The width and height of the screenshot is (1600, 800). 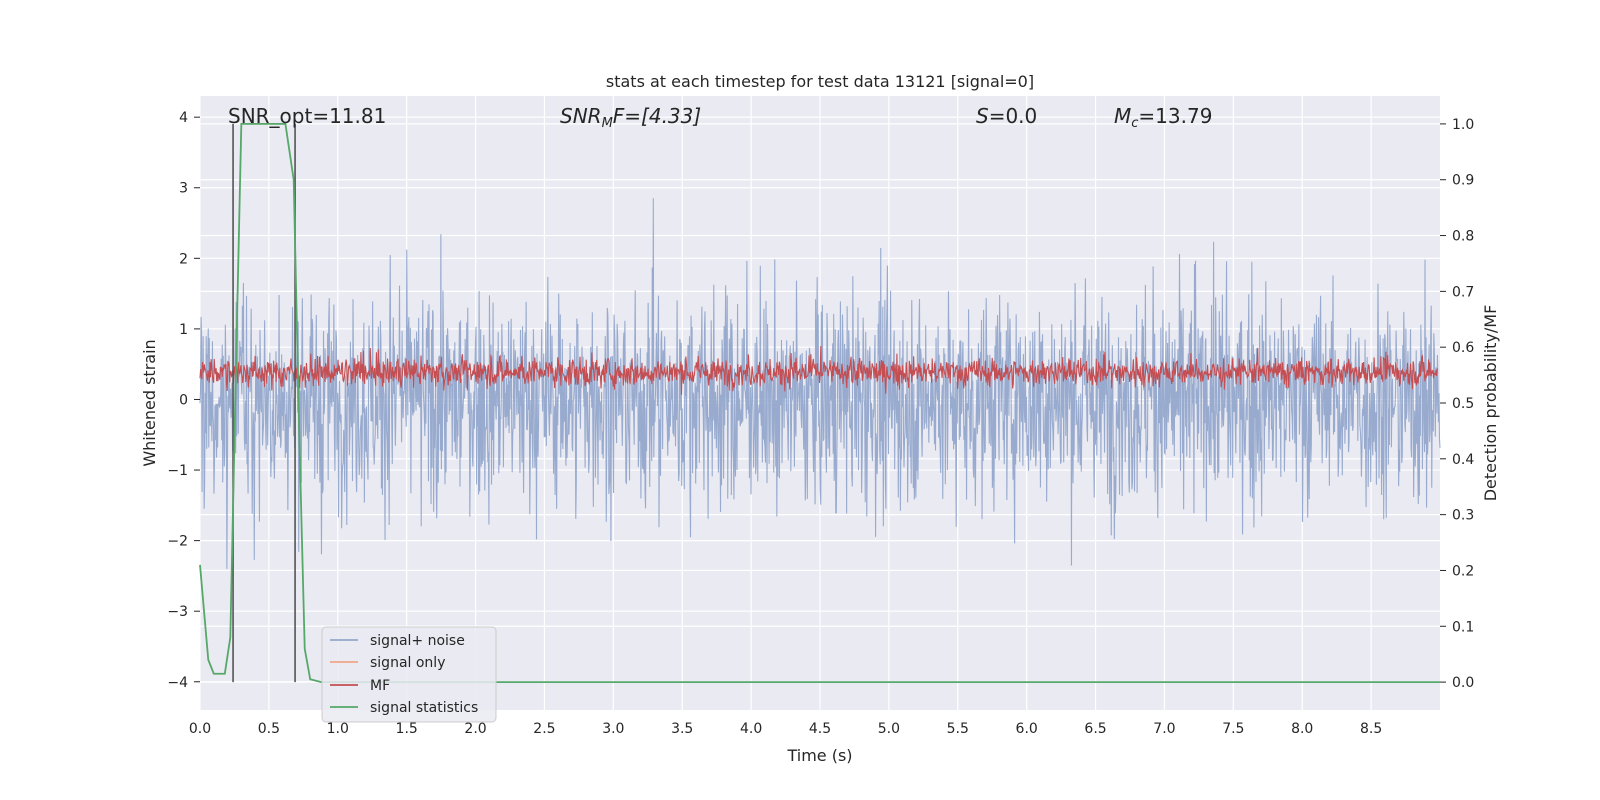 What do you see at coordinates (1463, 348) in the screenshot?
I see `y-right-tick-label: 0.6` at bounding box center [1463, 348].